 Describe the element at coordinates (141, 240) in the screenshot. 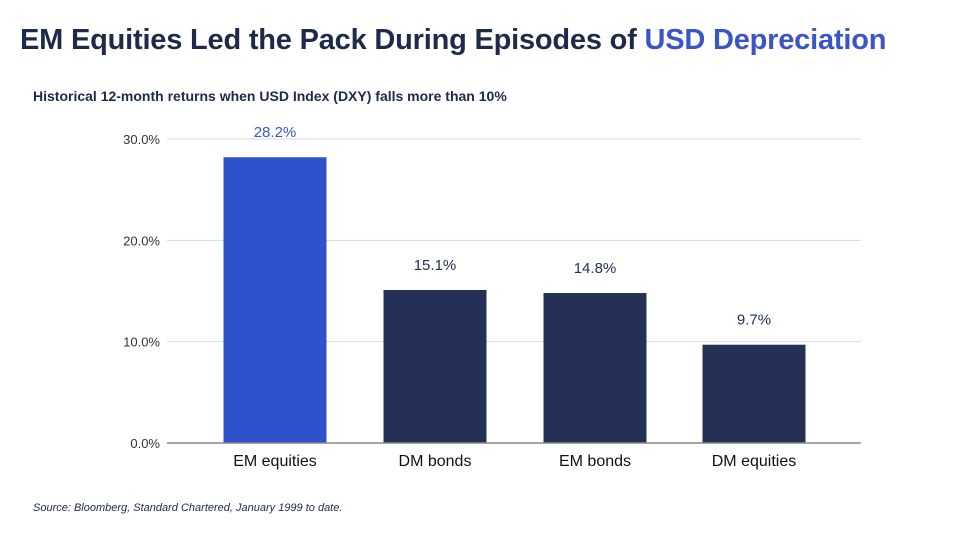

I see `y-tick-label: 20.0%` at that location.